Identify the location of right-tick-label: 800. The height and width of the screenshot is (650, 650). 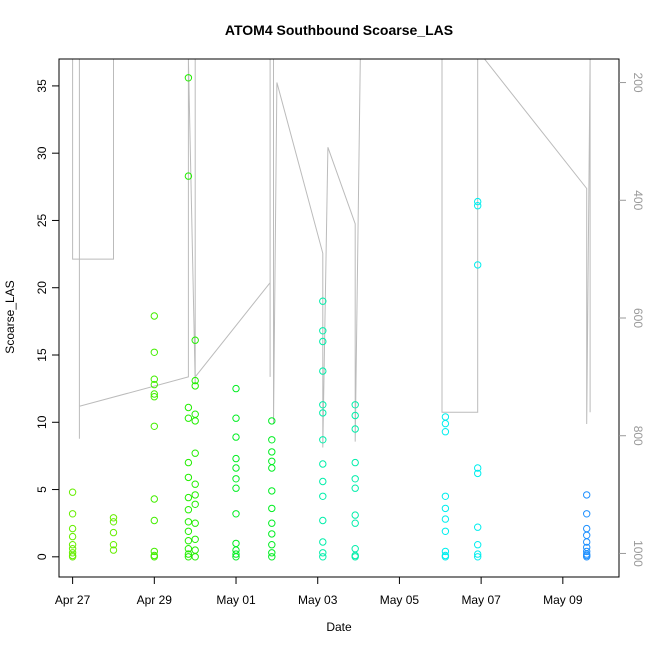
(638, 436).